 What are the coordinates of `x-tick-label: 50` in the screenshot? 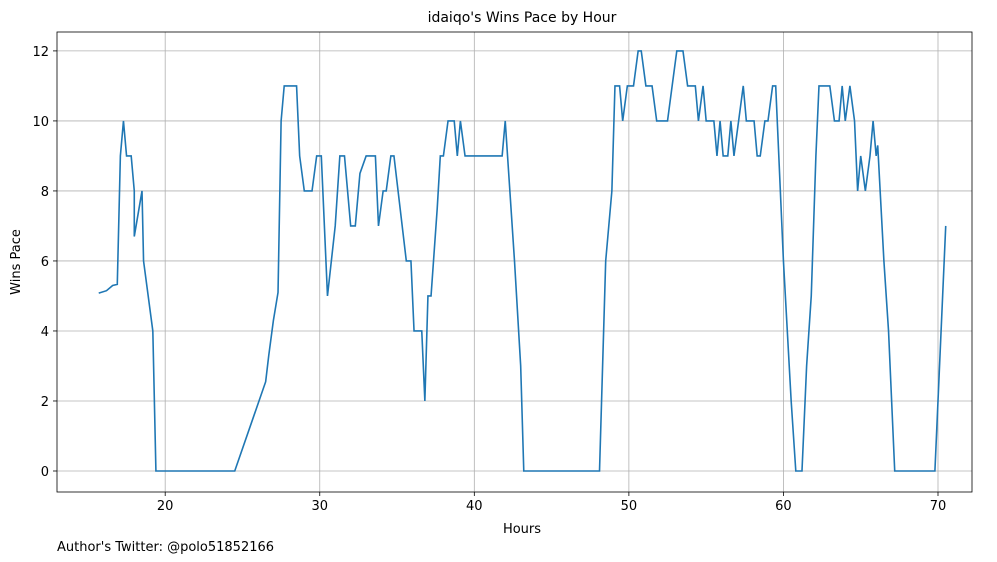 It's located at (629, 506).